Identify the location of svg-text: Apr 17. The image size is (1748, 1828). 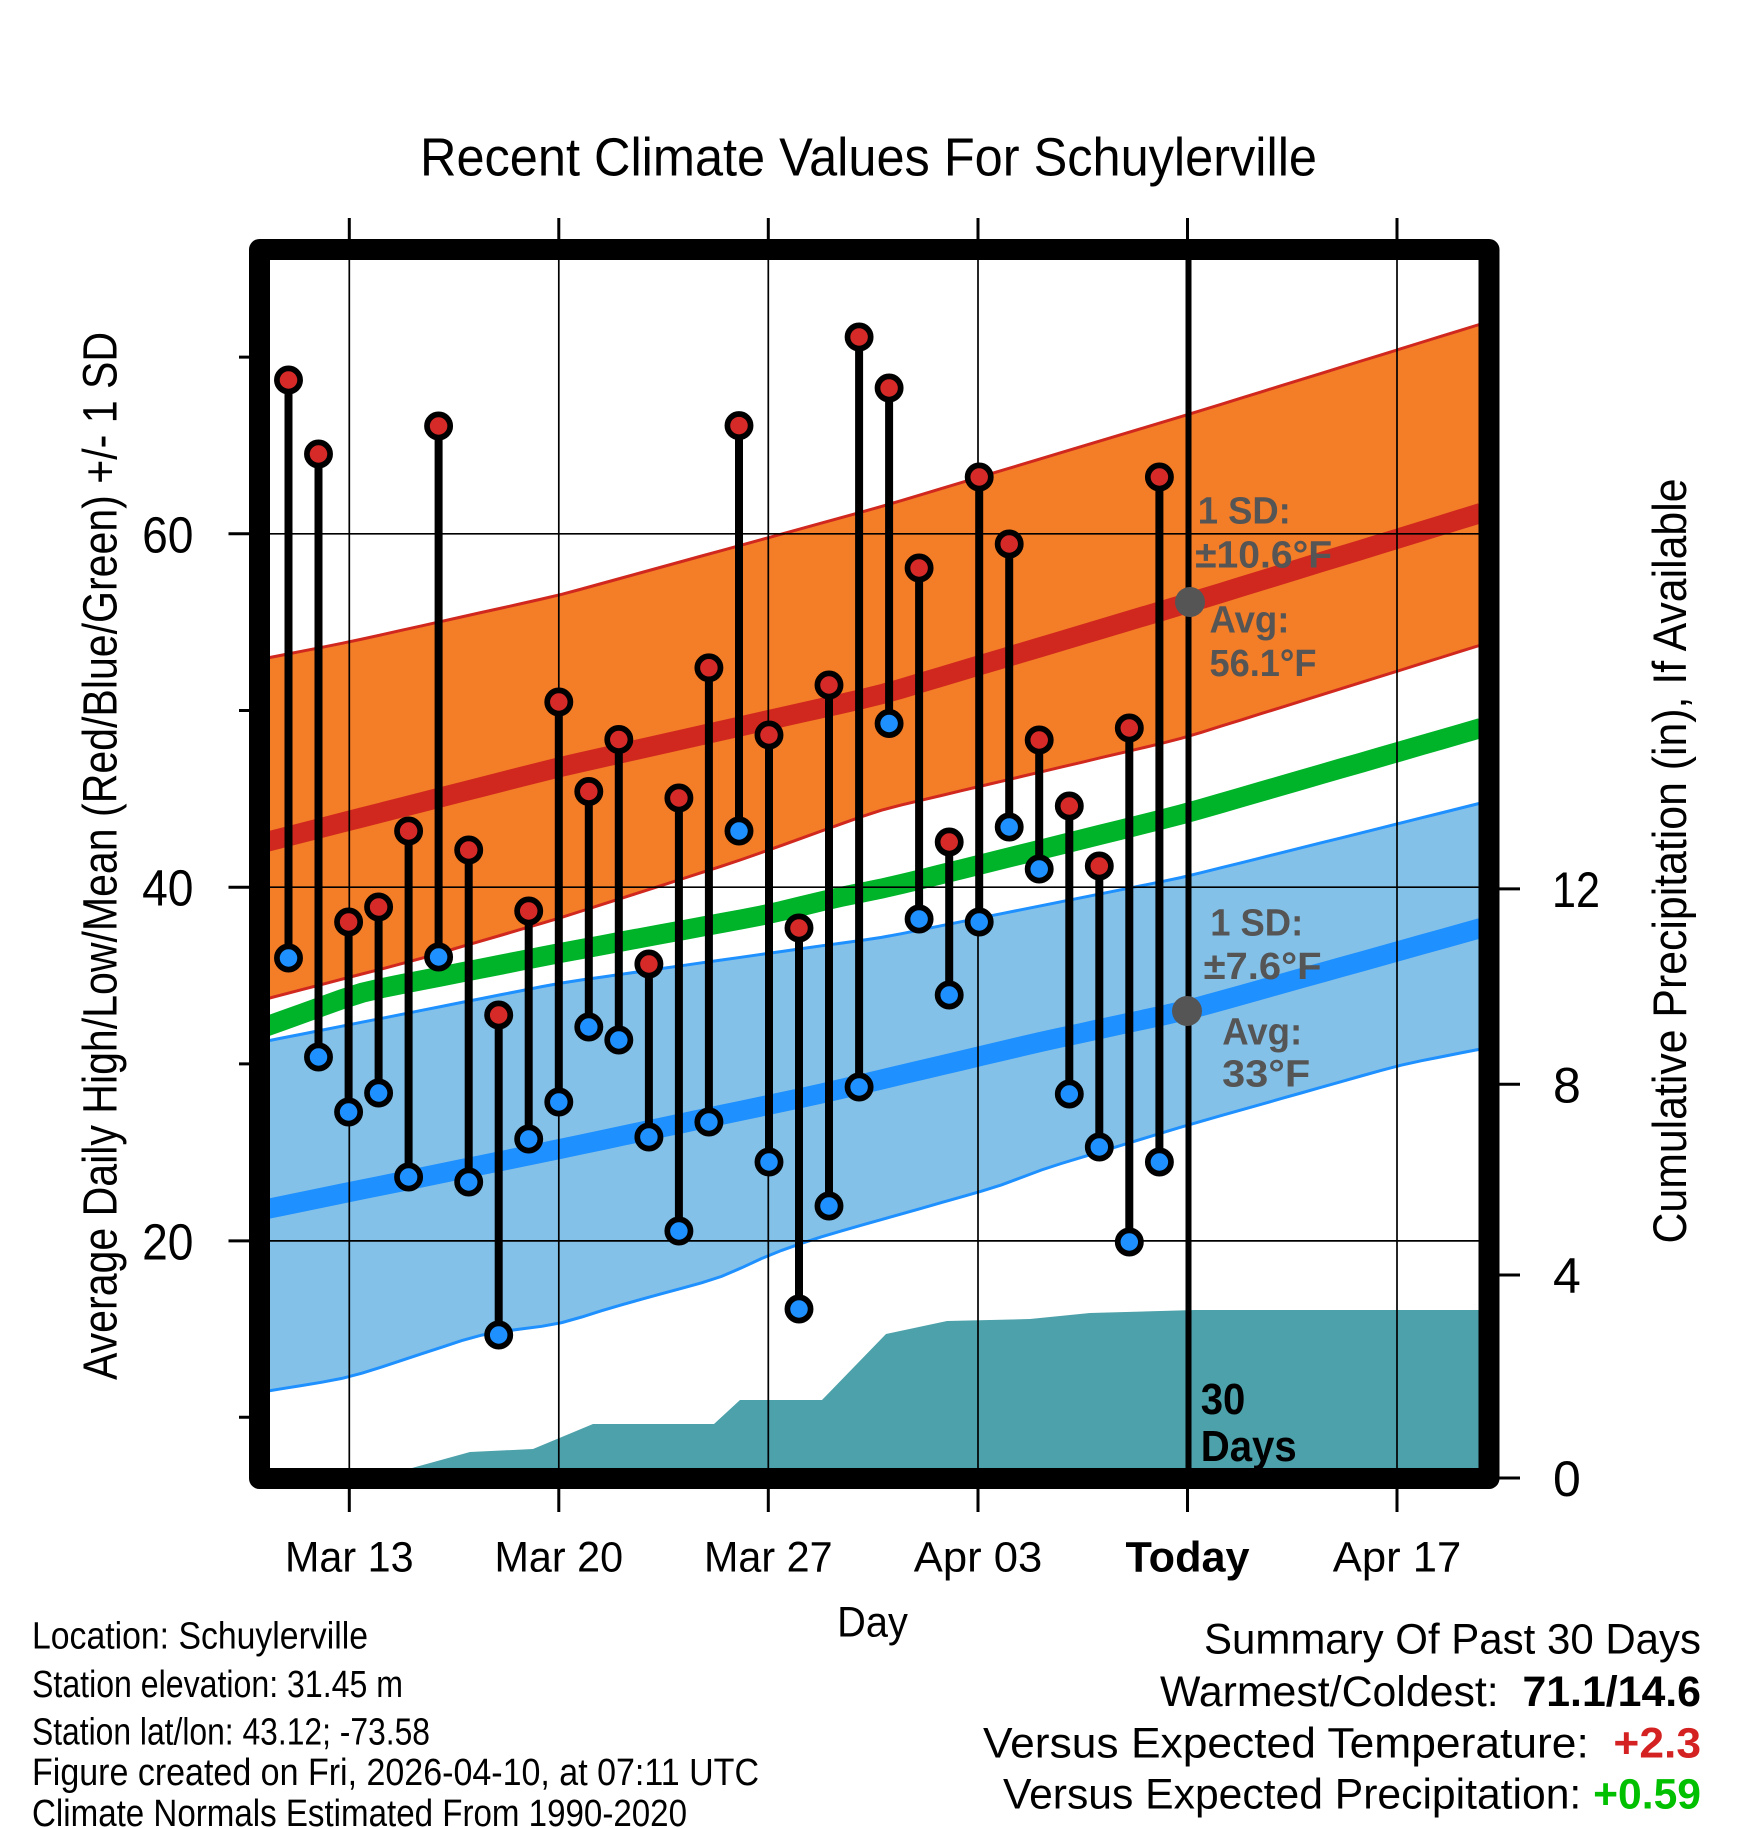
(1397, 1558).